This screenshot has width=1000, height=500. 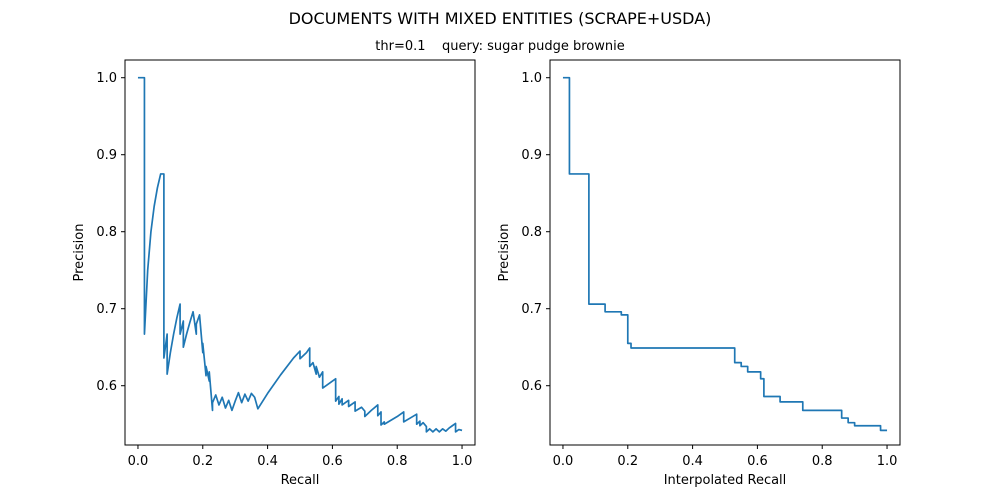 I want to click on x-axis-label: Recall, so click(x=300, y=480).